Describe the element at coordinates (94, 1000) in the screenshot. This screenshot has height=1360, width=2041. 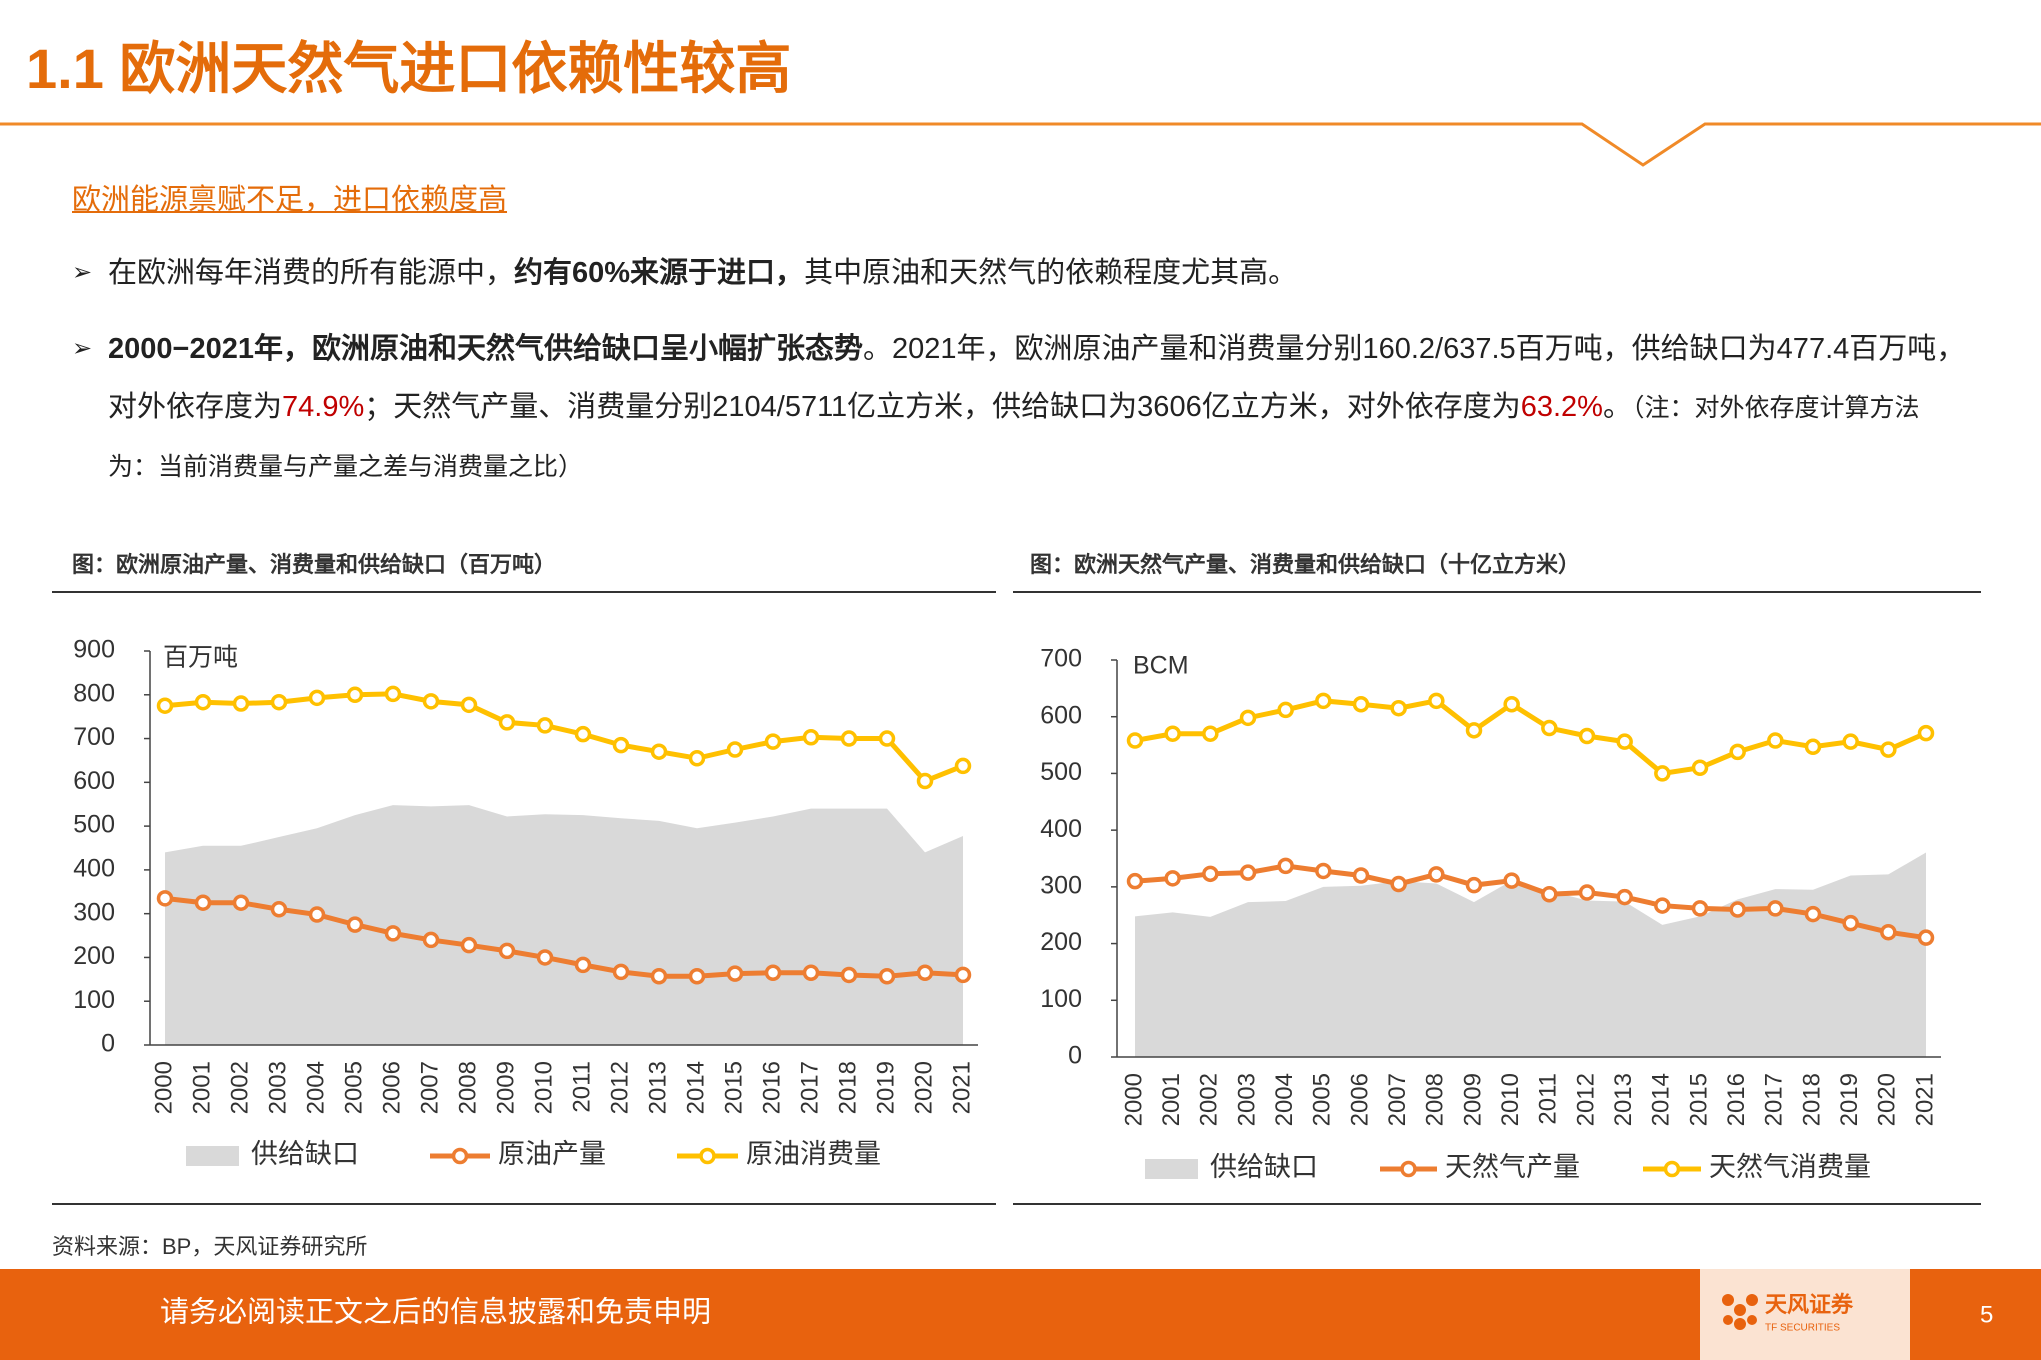
I see `y-tick-label: 100` at that location.